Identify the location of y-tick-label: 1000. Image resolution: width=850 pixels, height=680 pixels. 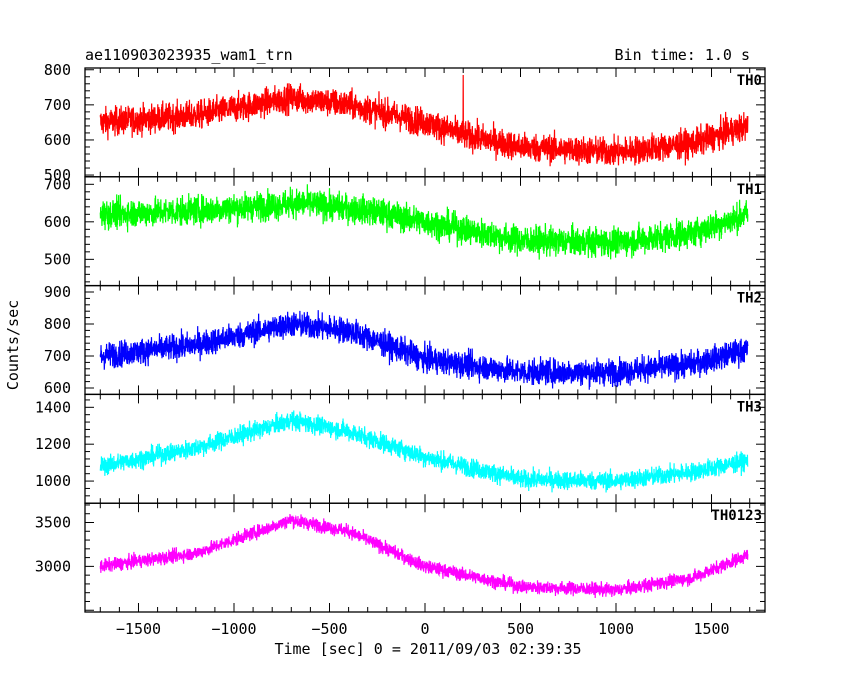
(53, 481).